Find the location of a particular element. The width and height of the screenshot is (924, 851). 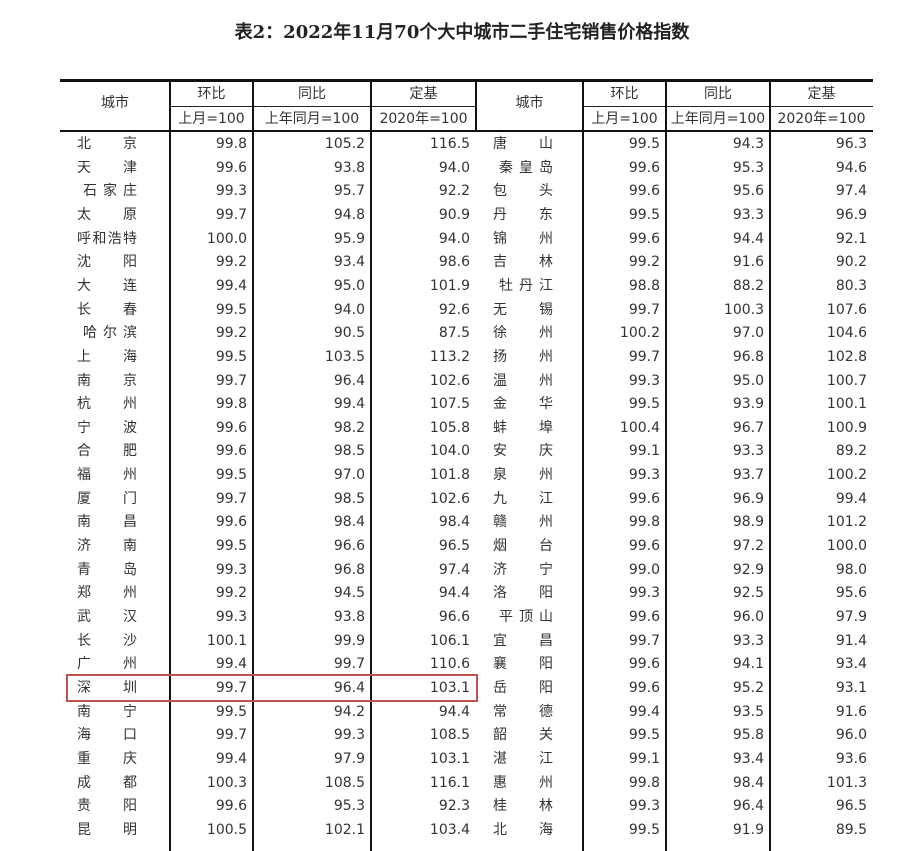

mom-value: 100.1 is located at coordinates (226, 640).